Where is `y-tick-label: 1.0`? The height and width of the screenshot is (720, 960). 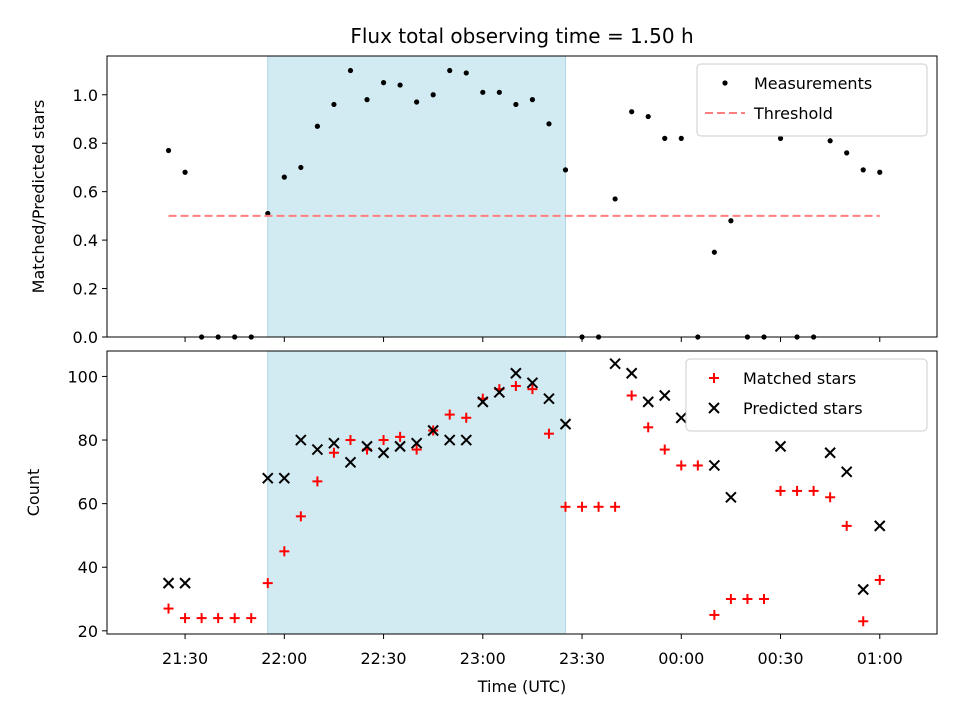
y-tick-label: 1.0 is located at coordinates (85, 95).